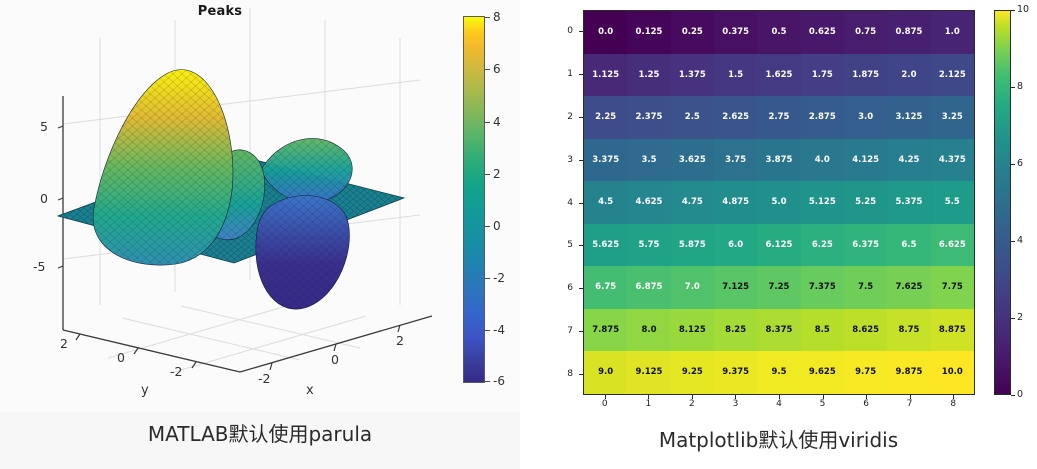  Describe the element at coordinates (649, 160) in the screenshot. I see `heatmap-cell: 3.5` at that location.